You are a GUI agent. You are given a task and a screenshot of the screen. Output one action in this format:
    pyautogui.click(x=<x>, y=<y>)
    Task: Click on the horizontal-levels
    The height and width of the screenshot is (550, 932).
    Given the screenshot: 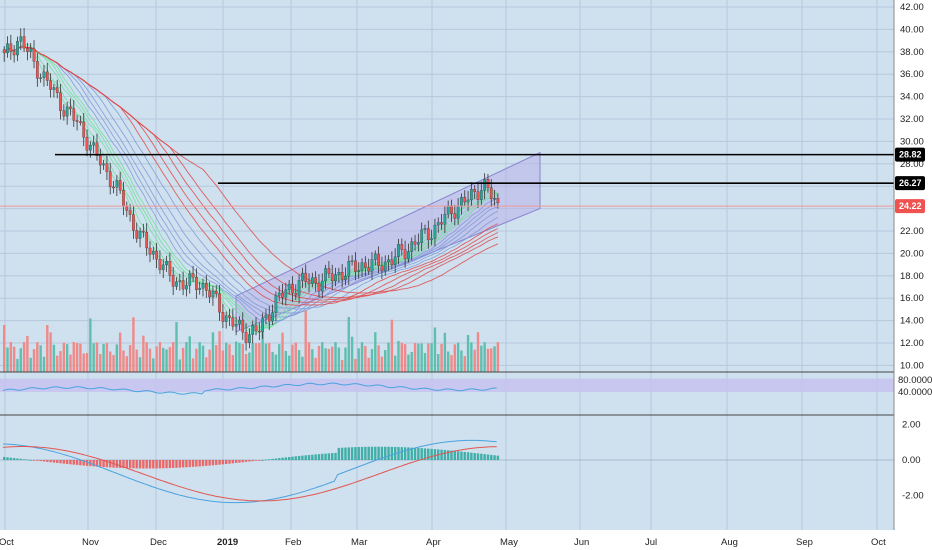 What is the action you would take?
    pyautogui.click(x=447, y=180)
    